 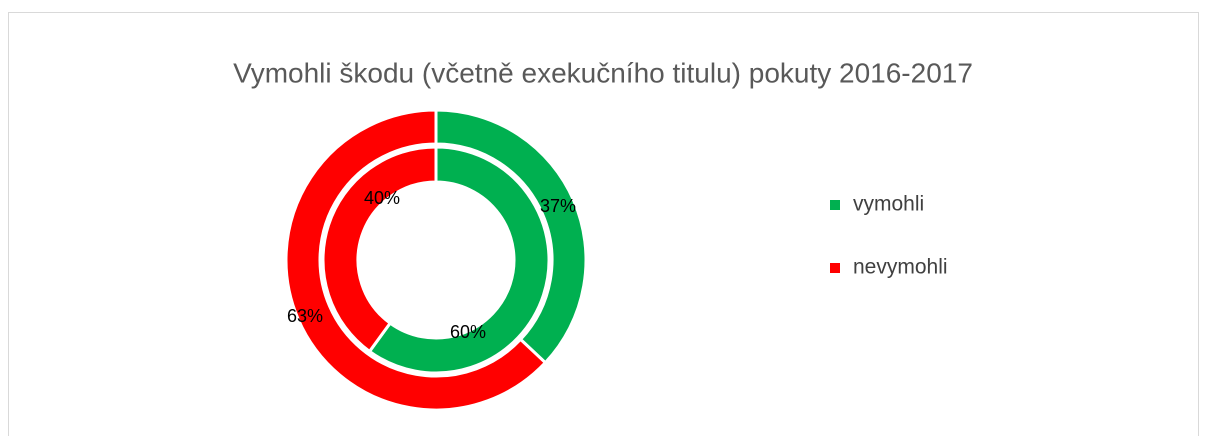 What do you see at coordinates (382, 198) in the screenshot?
I see `data-label: 40%` at bounding box center [382, 198].